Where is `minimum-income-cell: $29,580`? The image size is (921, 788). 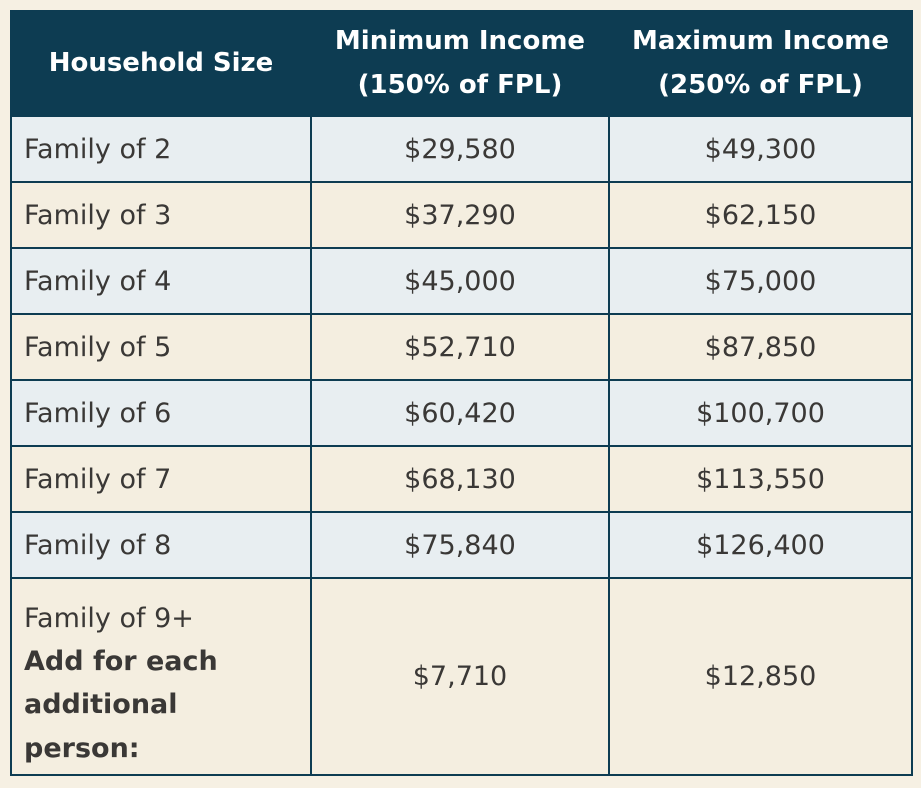 minimum-income-cell: $29,580 is located at coordinates (460, 149).